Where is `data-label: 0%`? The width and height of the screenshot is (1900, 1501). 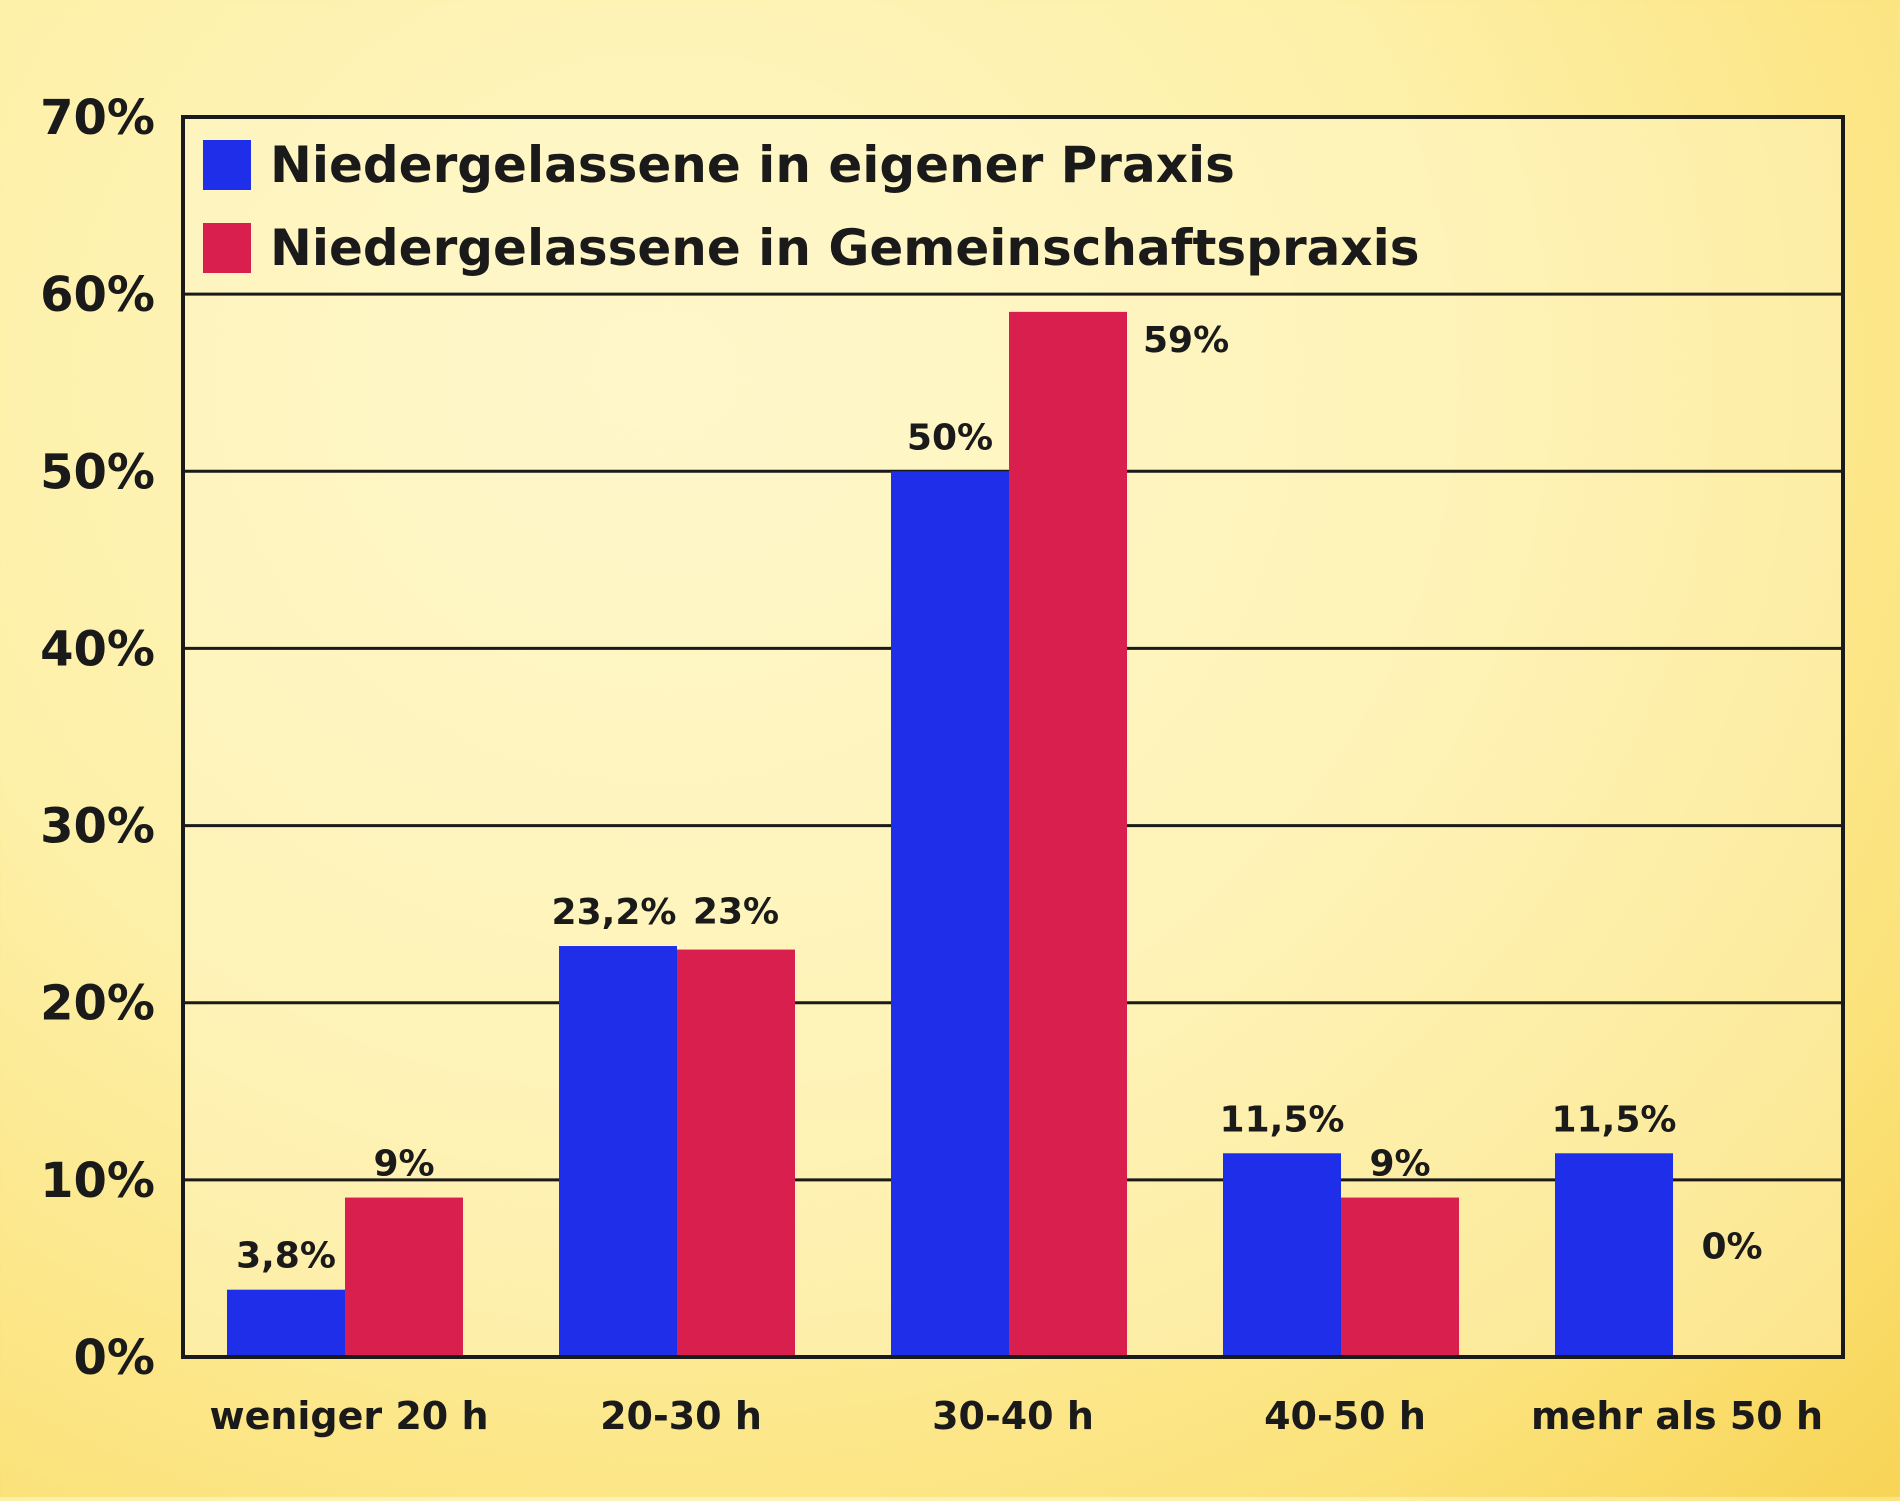
data-label: 0% is located at coordinates (1731, 1246).